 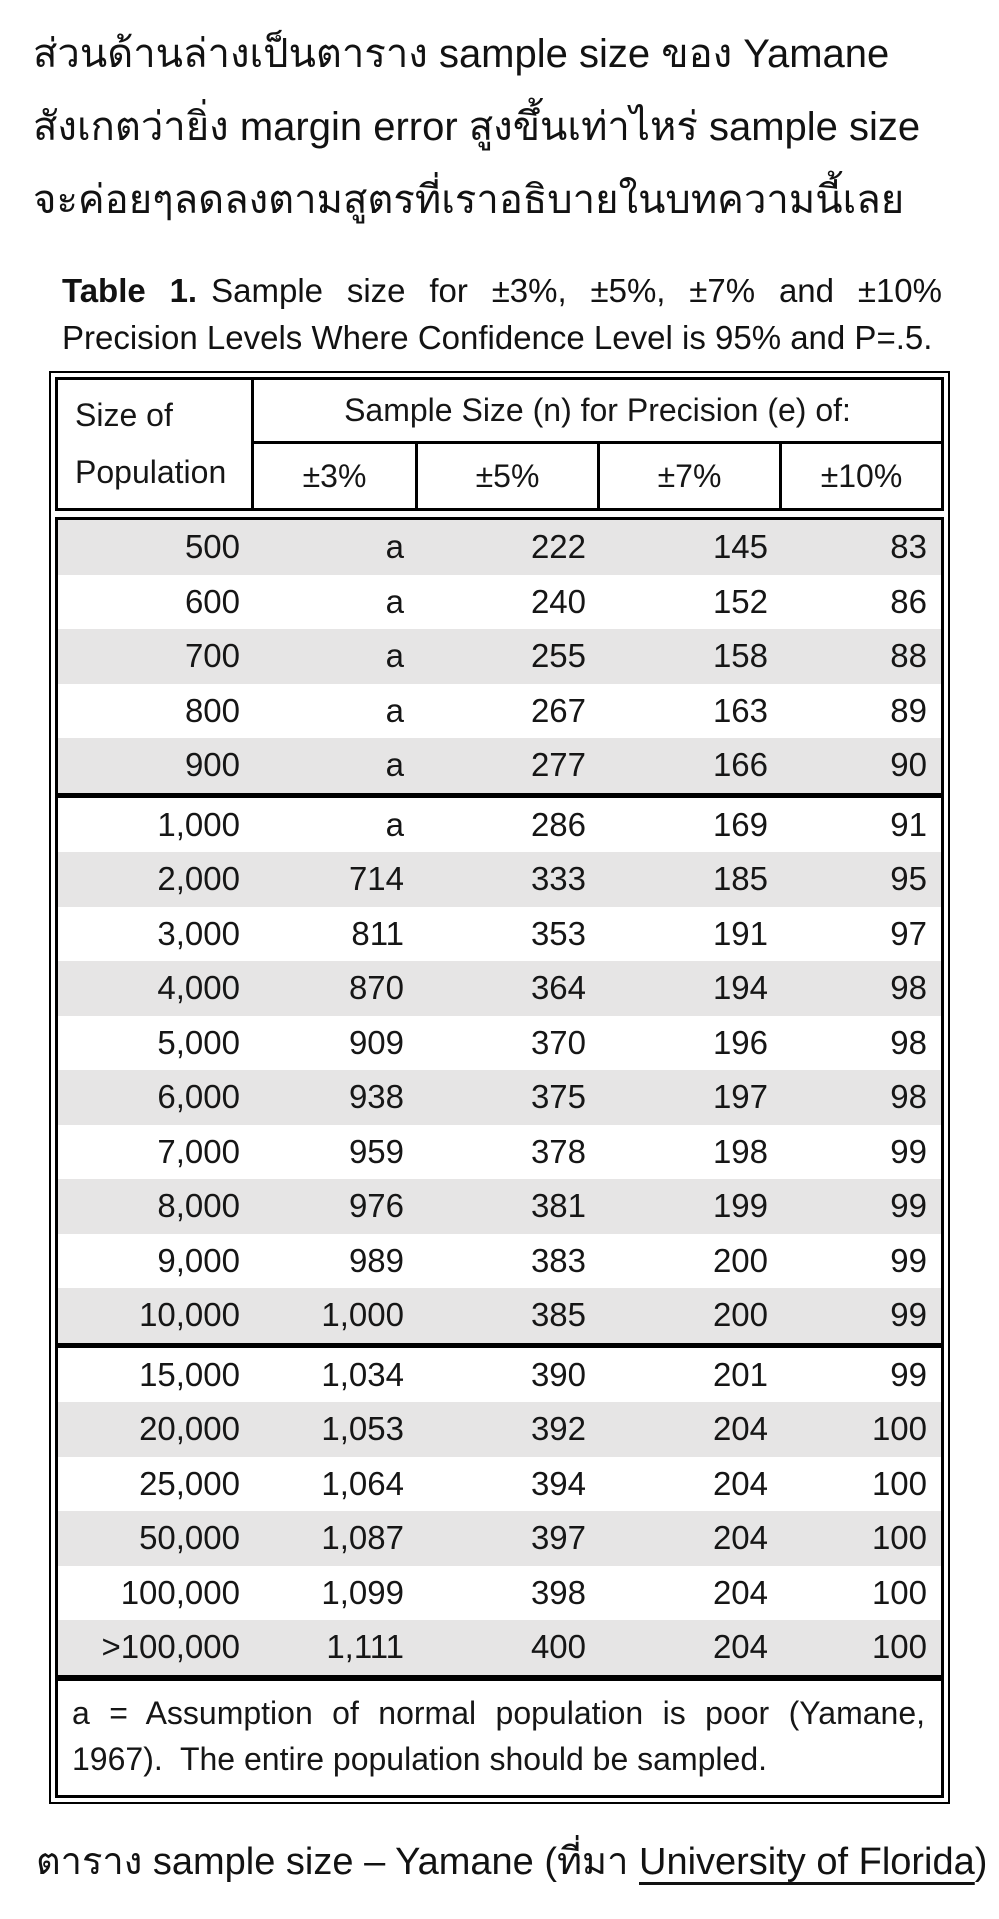 What do you see at coordinates (212, 601) in the screenshot?
I see `population-cell: 600` at bounding box center [212, 601].